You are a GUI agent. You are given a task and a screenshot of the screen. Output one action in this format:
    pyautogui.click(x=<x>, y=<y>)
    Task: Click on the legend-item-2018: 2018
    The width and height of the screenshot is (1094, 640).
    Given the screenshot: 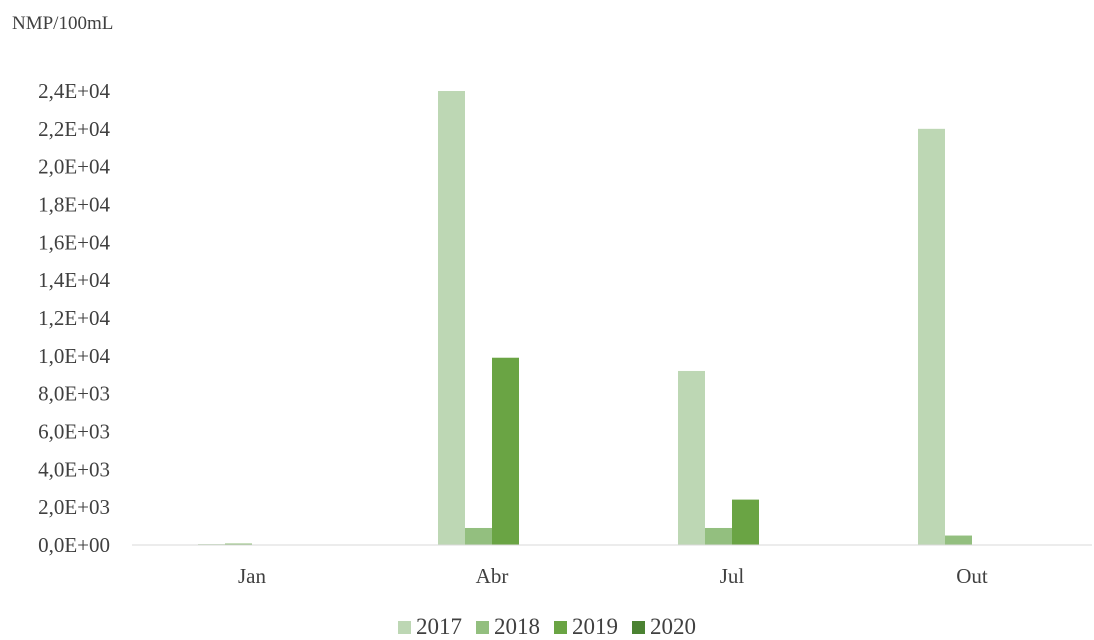 What is the action you would take?
    pyautogui.click(x=508, y=627)
    